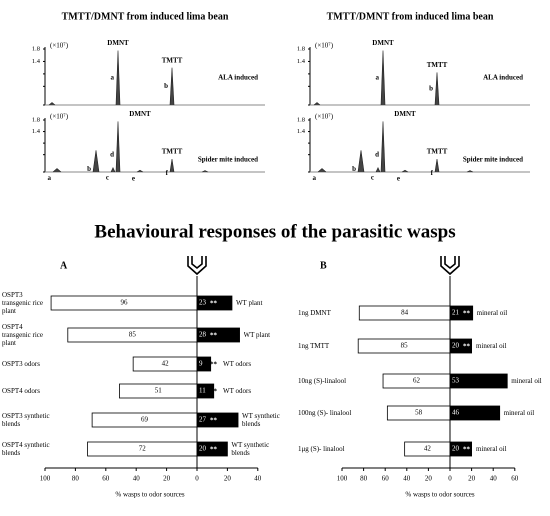 The width and height of the screenshot is (550, 516). What do you see at coordinates (322, 381) in the screenshot?
I see `category-label: 10ng (S)-linalool` at bounding box center [322, 381].